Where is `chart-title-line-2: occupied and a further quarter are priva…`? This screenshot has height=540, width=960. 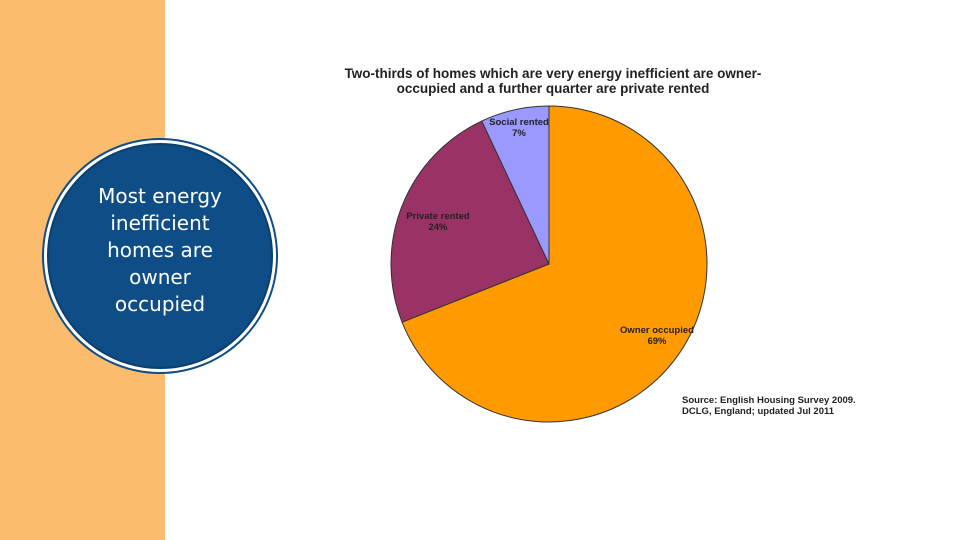
chart-title-line-2: occupied and a further quarter are priva… is located at coordinates (553, 88).